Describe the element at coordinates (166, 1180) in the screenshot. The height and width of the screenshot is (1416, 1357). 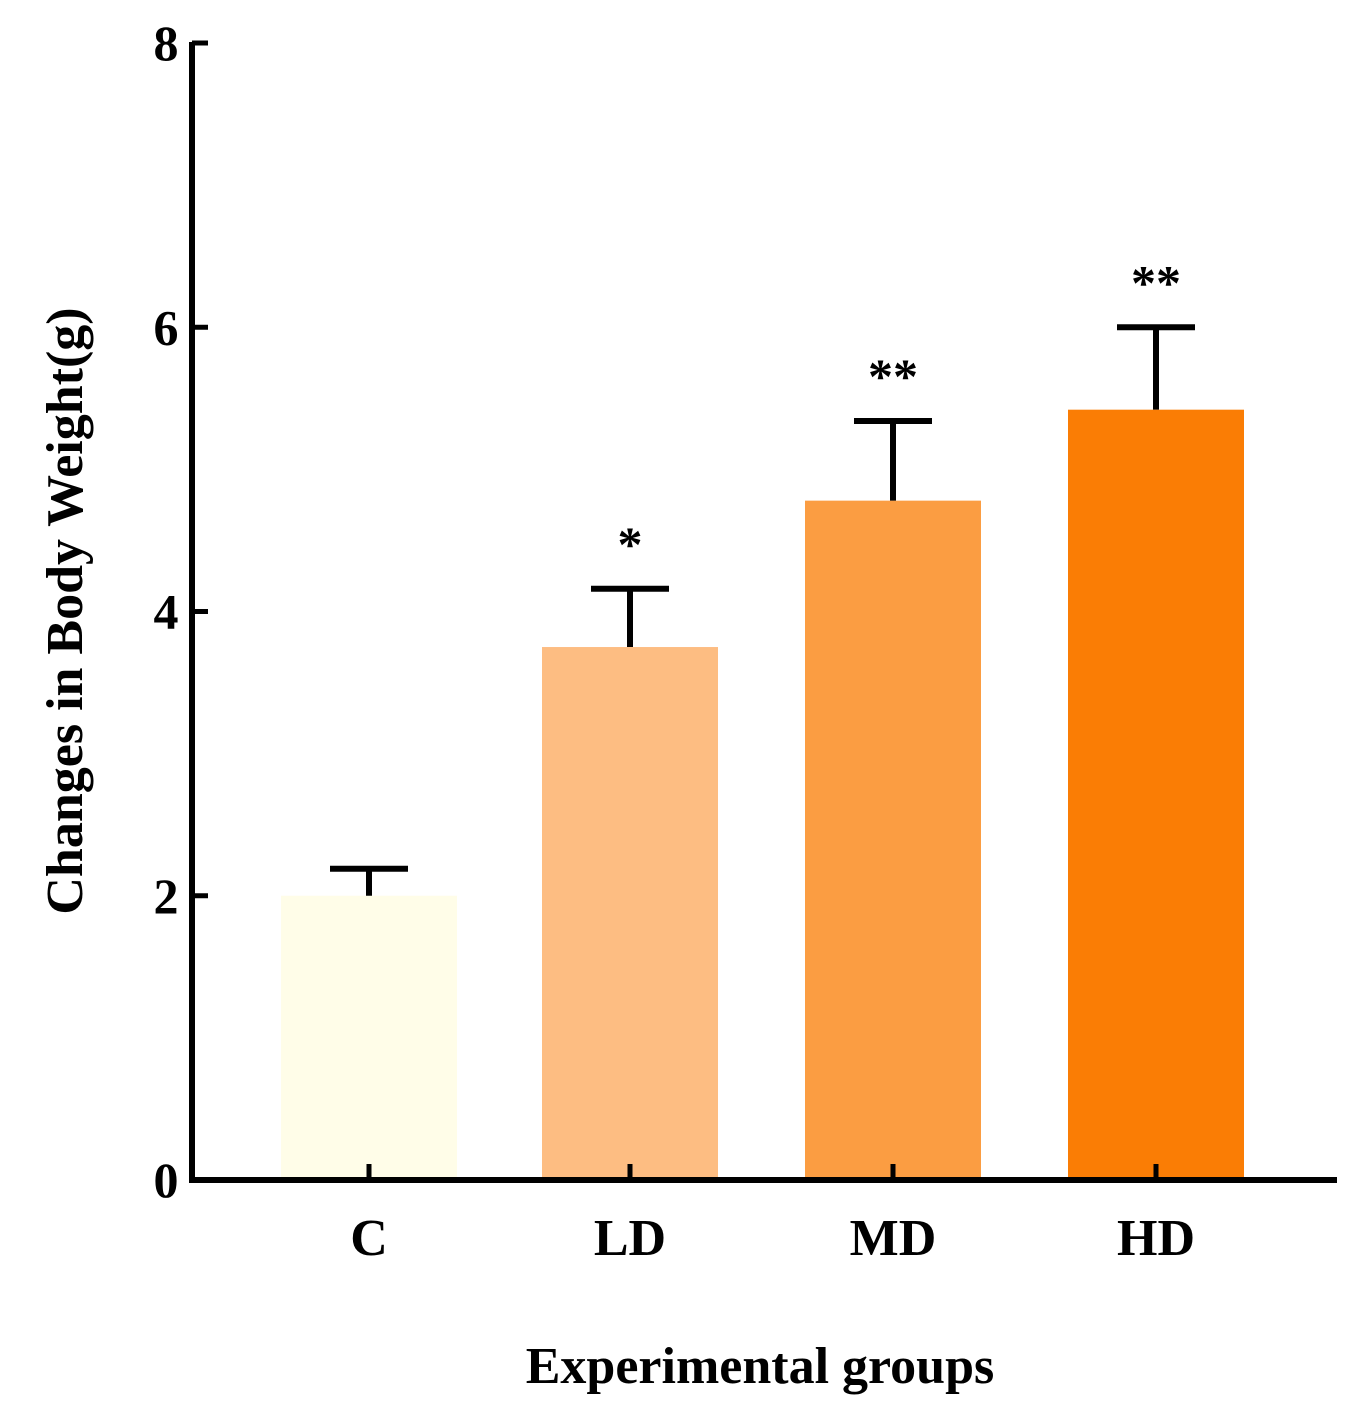
I see `y-tick-label-0: 0` at that location.